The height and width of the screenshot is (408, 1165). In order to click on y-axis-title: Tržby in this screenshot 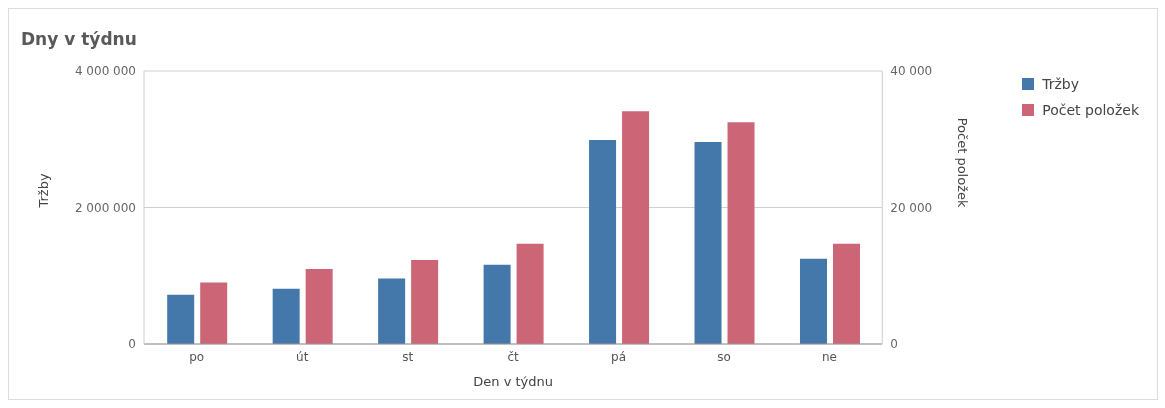, I will do `click(43, 191)`.